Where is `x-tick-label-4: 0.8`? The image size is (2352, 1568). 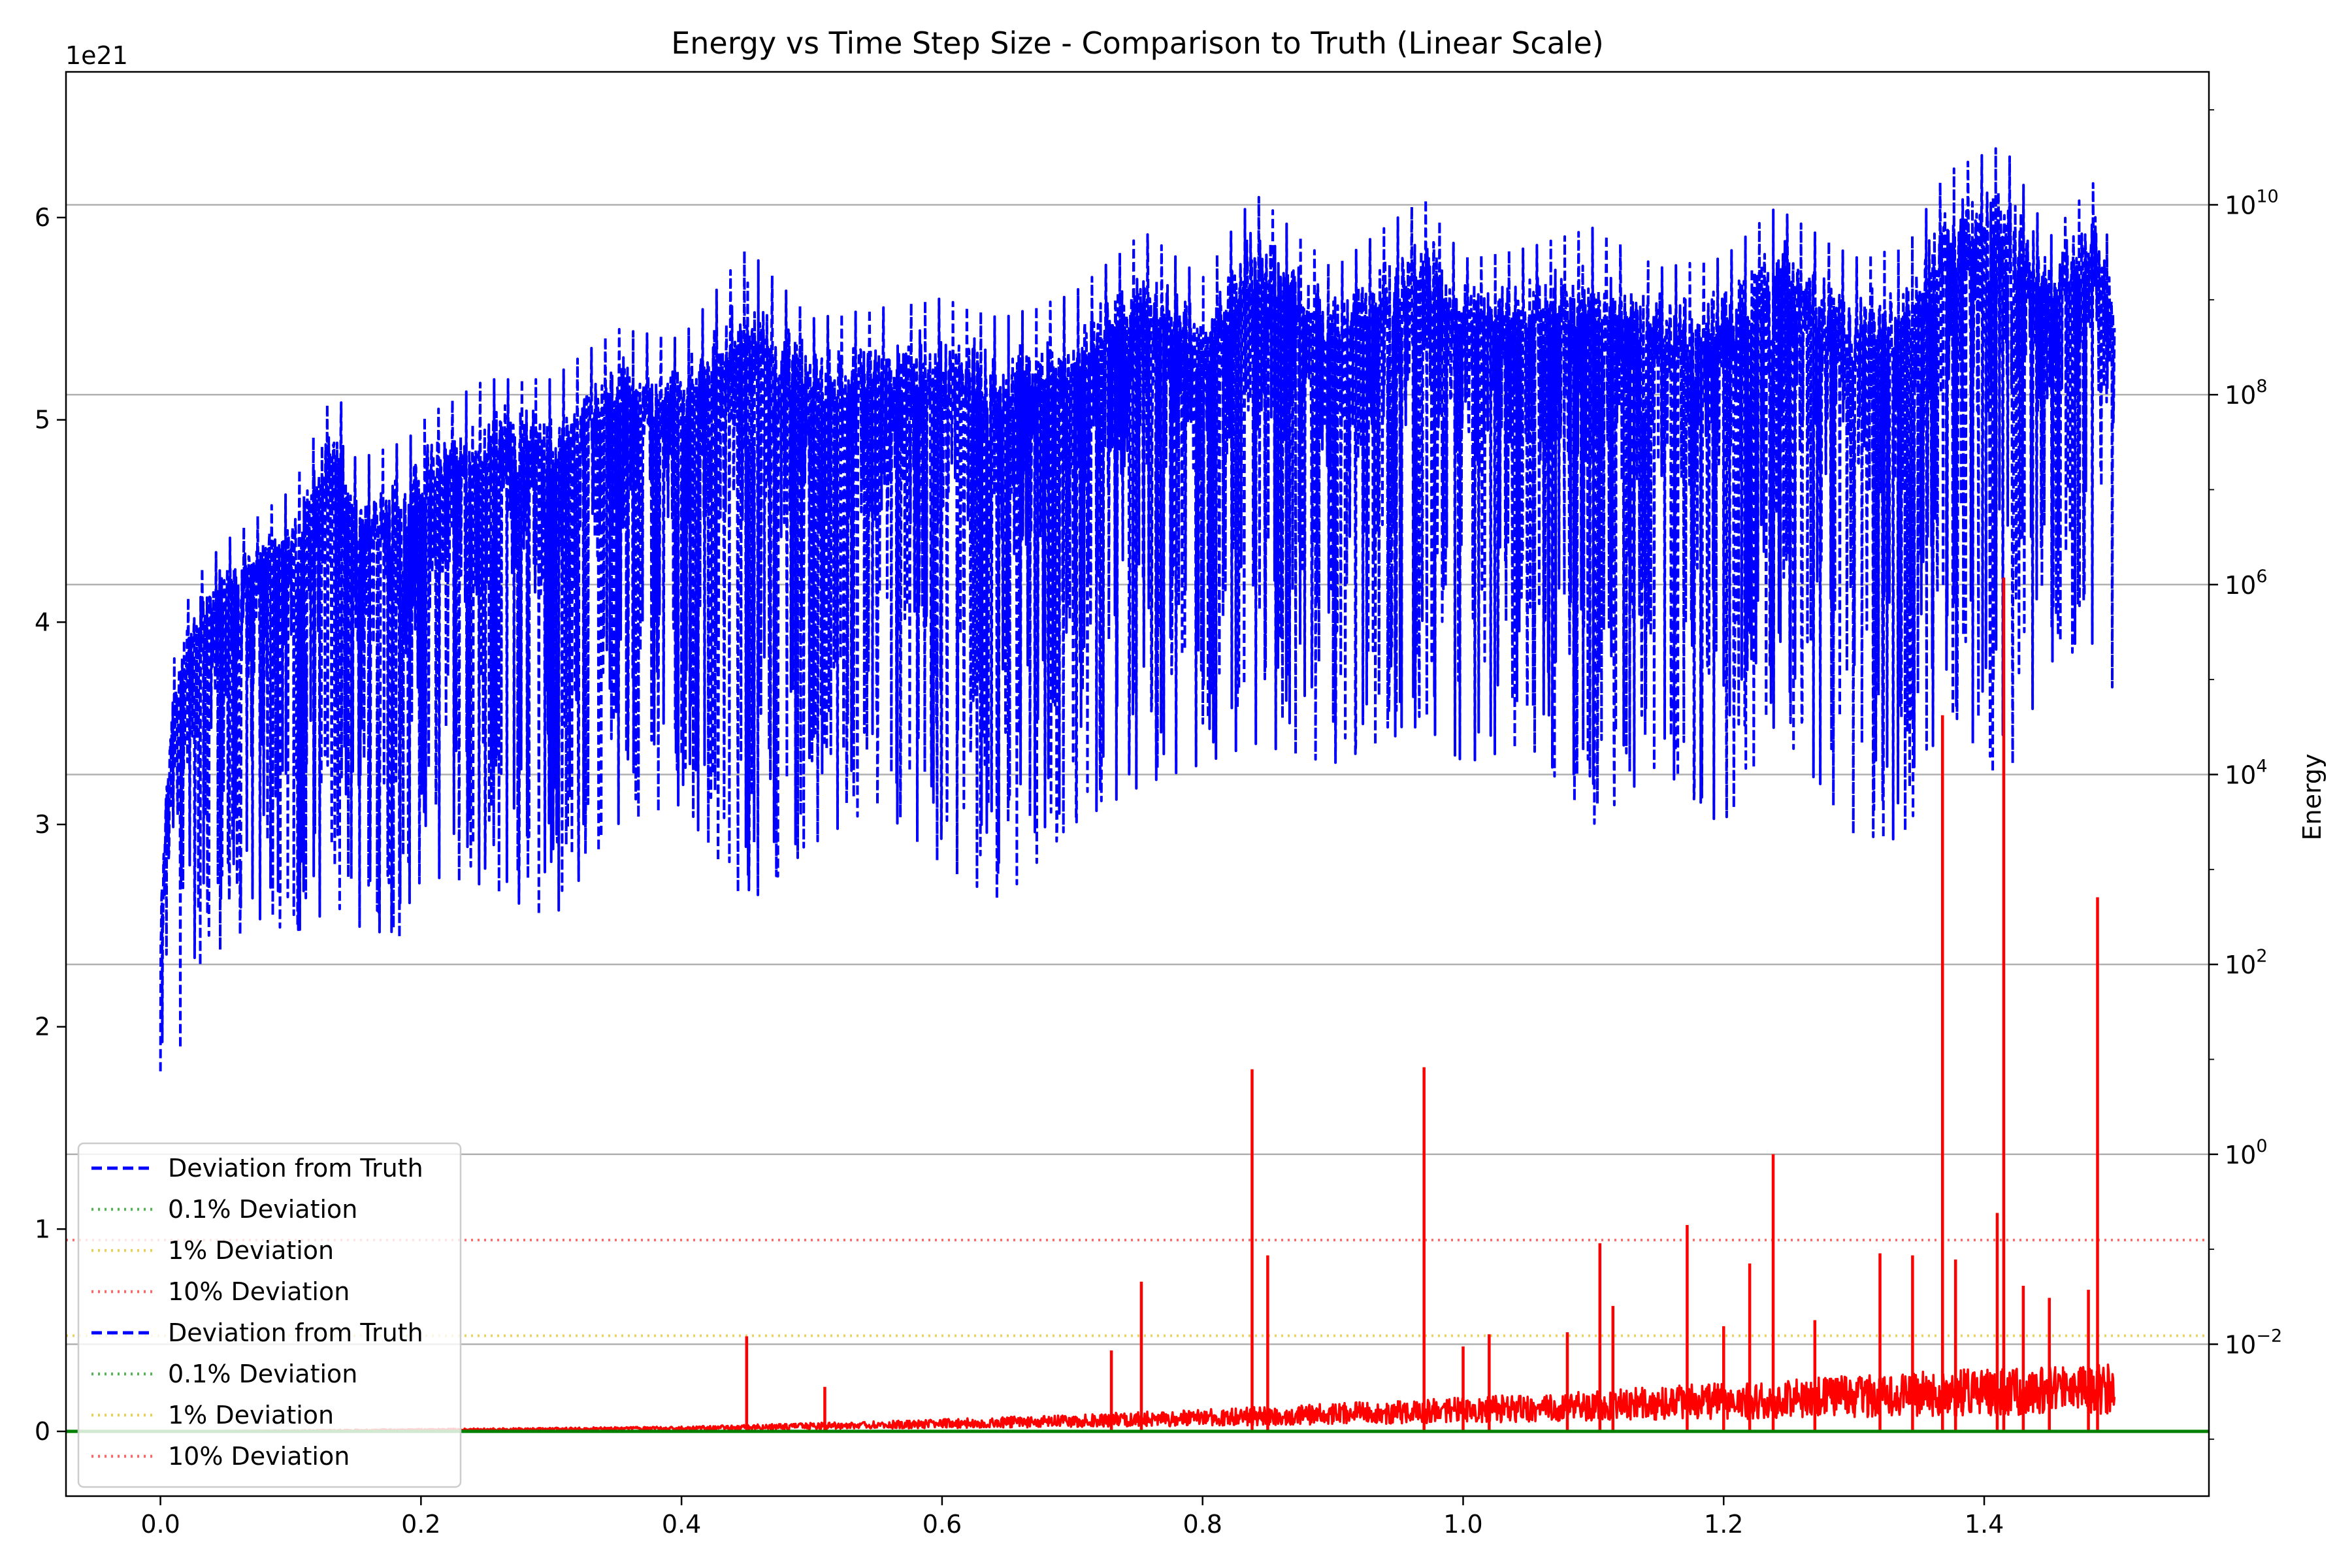 x-tick-label-4: 0.8 is located at coordinates (1202, 1524).